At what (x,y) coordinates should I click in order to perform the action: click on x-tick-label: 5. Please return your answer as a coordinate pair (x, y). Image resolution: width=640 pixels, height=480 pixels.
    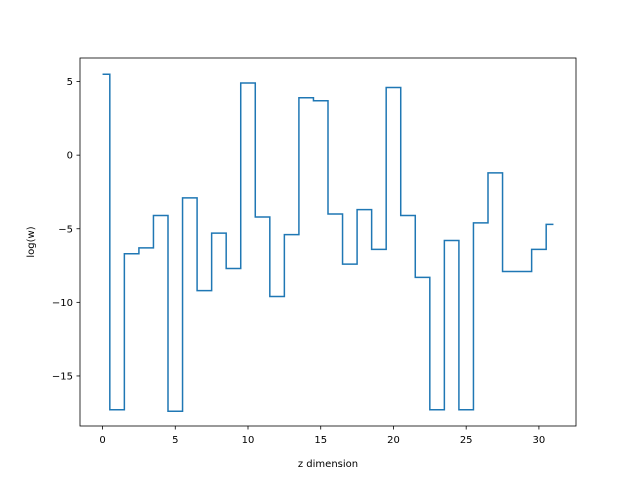
    Looking at the image, I should click on (175, 440).